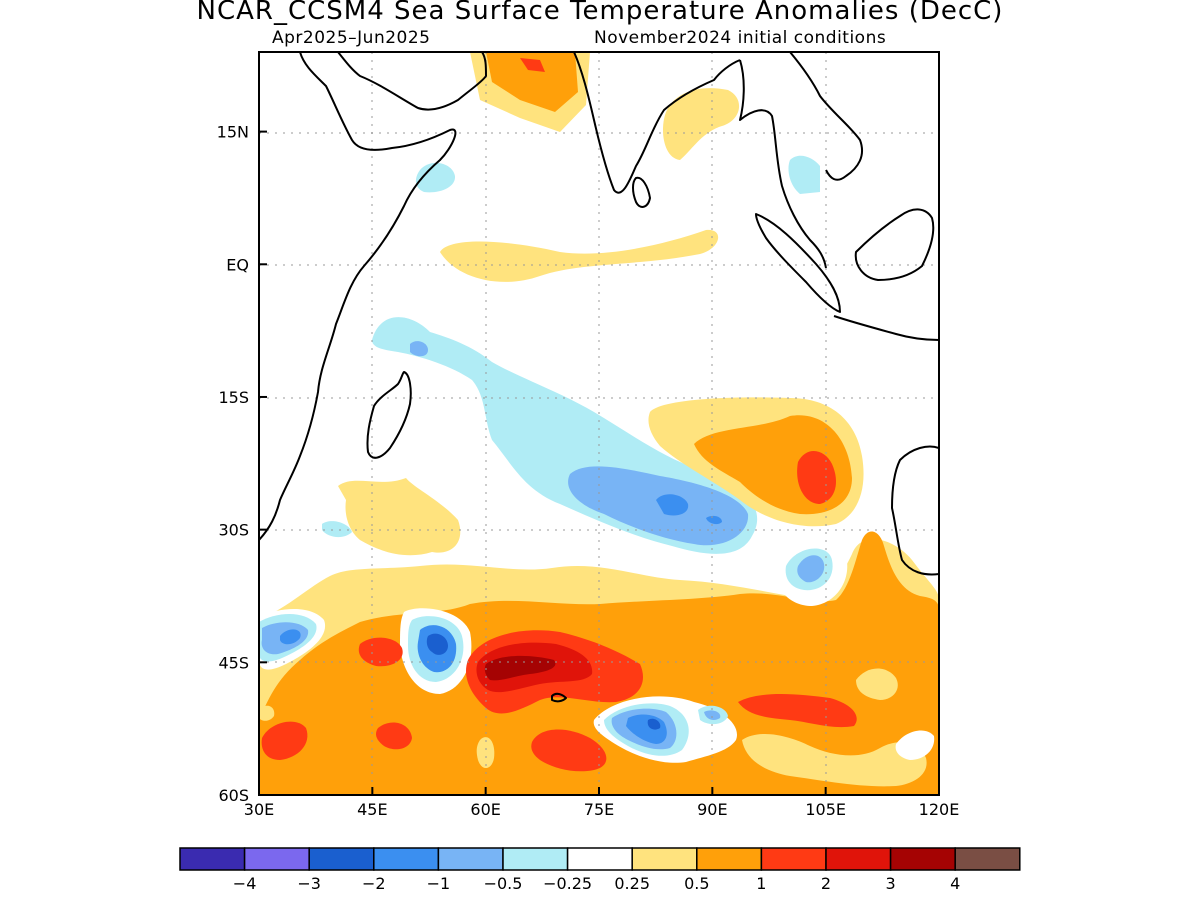  Describe the element at coordinates (939, 809) in the screenshot. I see `lon-tick-label: 120E` at that location.